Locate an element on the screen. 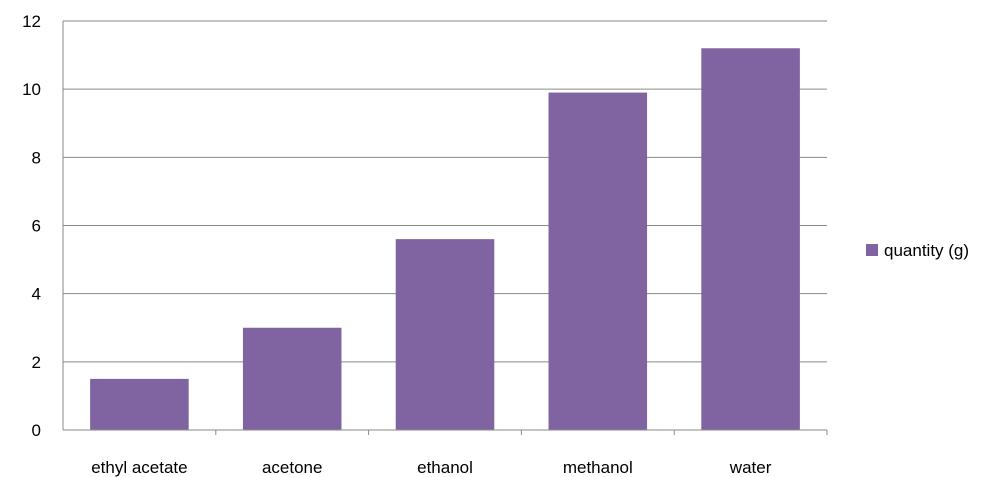  y-tick-label: 8 is located at coordinates (36, 157).